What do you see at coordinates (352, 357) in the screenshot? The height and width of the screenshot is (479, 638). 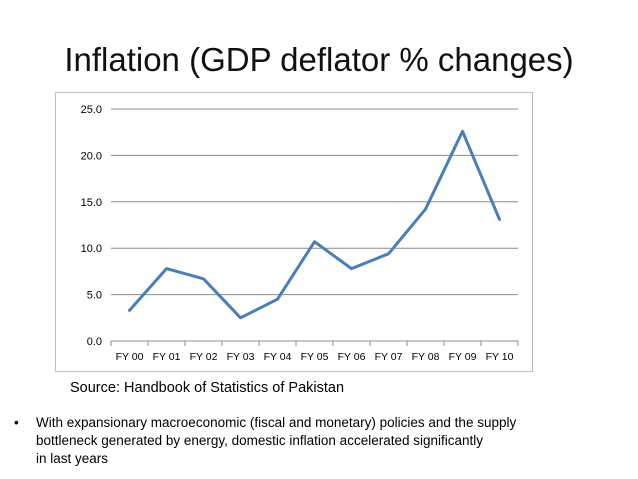 I see `x-tick-label: FY 06` at bounding box center [352, 357].